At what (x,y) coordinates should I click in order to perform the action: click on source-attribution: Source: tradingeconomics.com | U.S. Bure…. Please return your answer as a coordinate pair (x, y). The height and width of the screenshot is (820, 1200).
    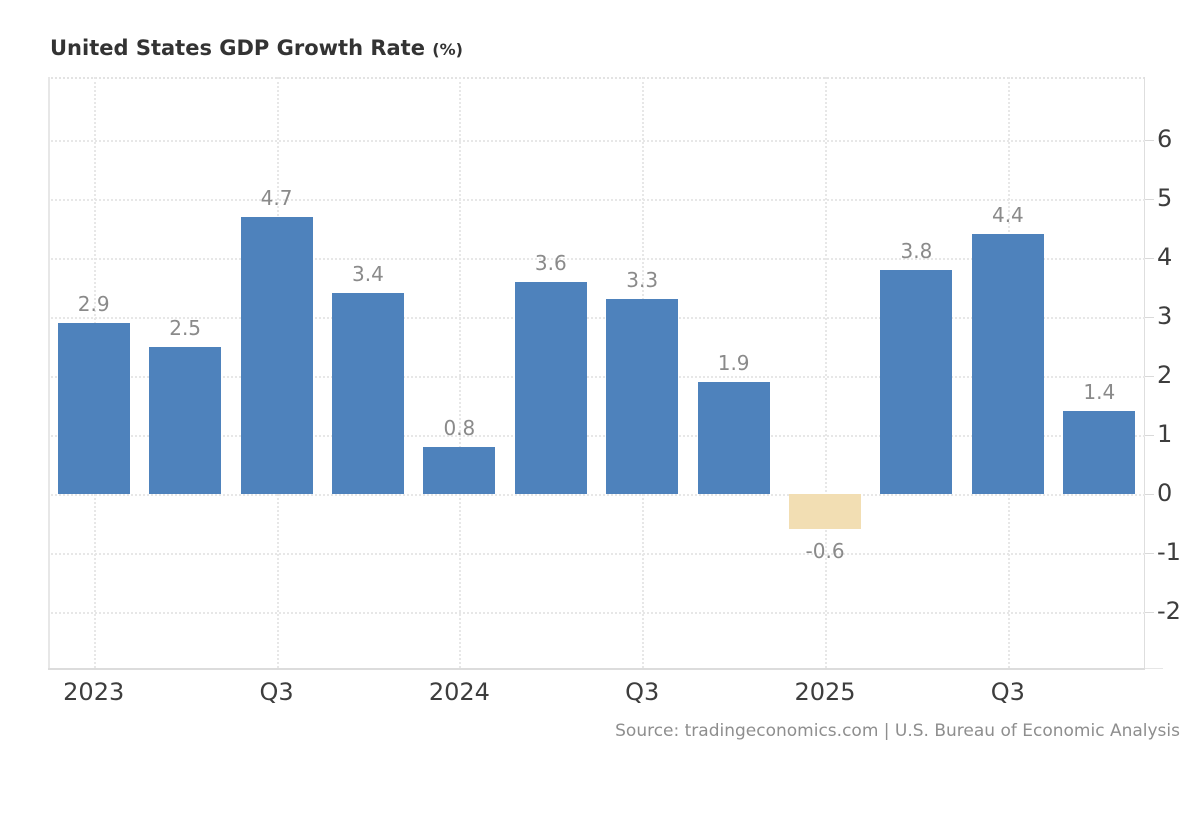
    Looking at the image, I should click on (897, 731).